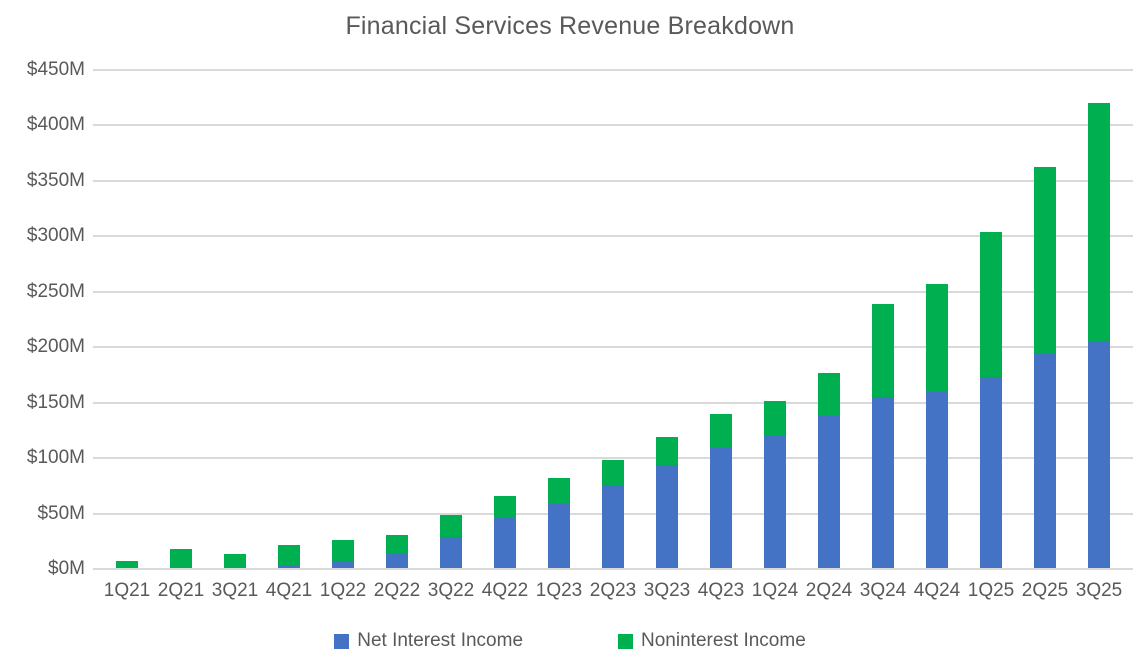 Image resolution: width=1140 pixels, height=652 pixels. Describe the element at coordinates (440, 640) in the screenshot. I see `legend-label: Net Interest Income` at that location.